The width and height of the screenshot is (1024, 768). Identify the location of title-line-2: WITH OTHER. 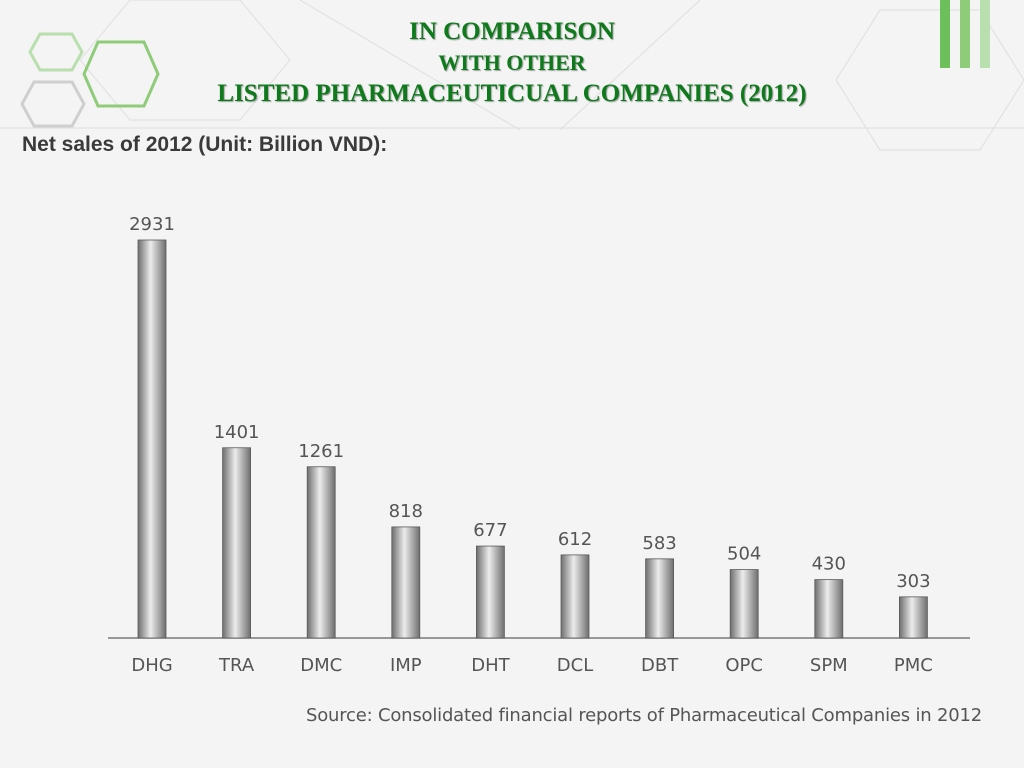
(512, 62).